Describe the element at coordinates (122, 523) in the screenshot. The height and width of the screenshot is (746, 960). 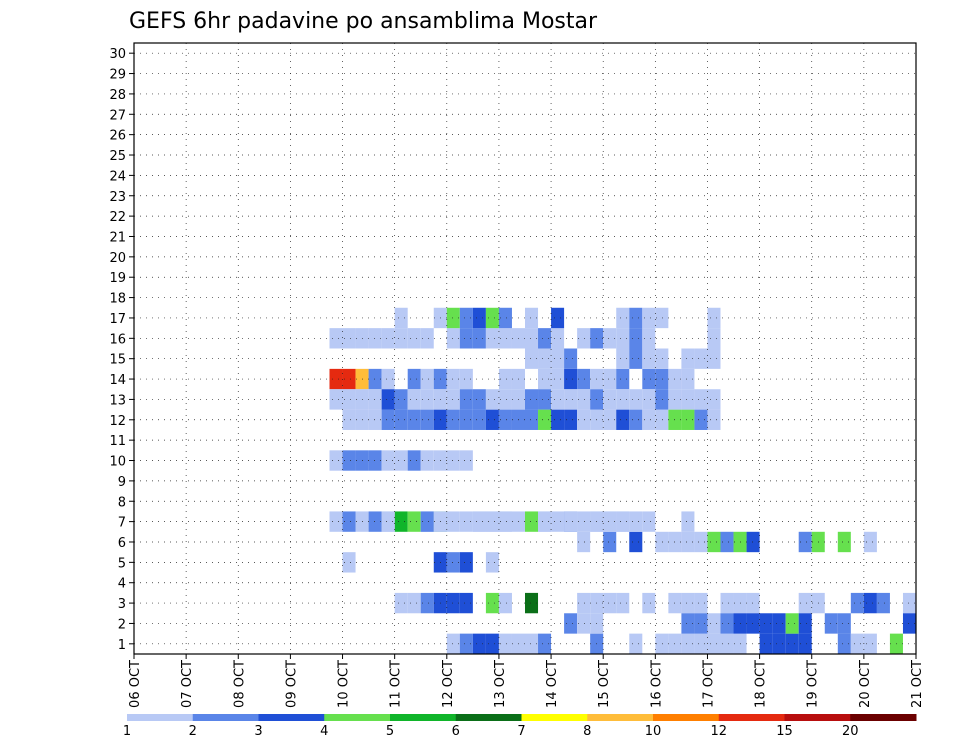
I see `y-tick-label: 7` at that location.